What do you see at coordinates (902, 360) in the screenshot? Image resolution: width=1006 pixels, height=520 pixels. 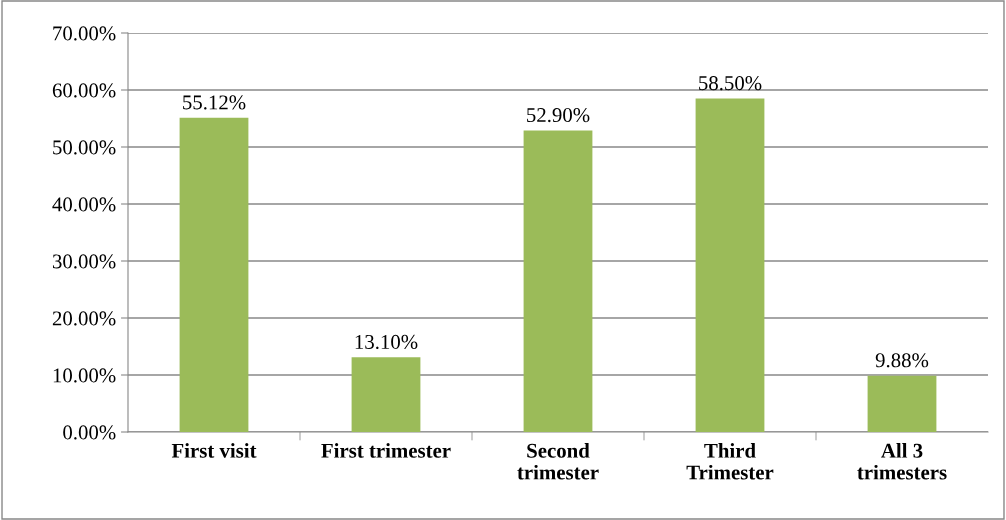 I see `data-label: 9.88%` at bounding box center [902, 360].